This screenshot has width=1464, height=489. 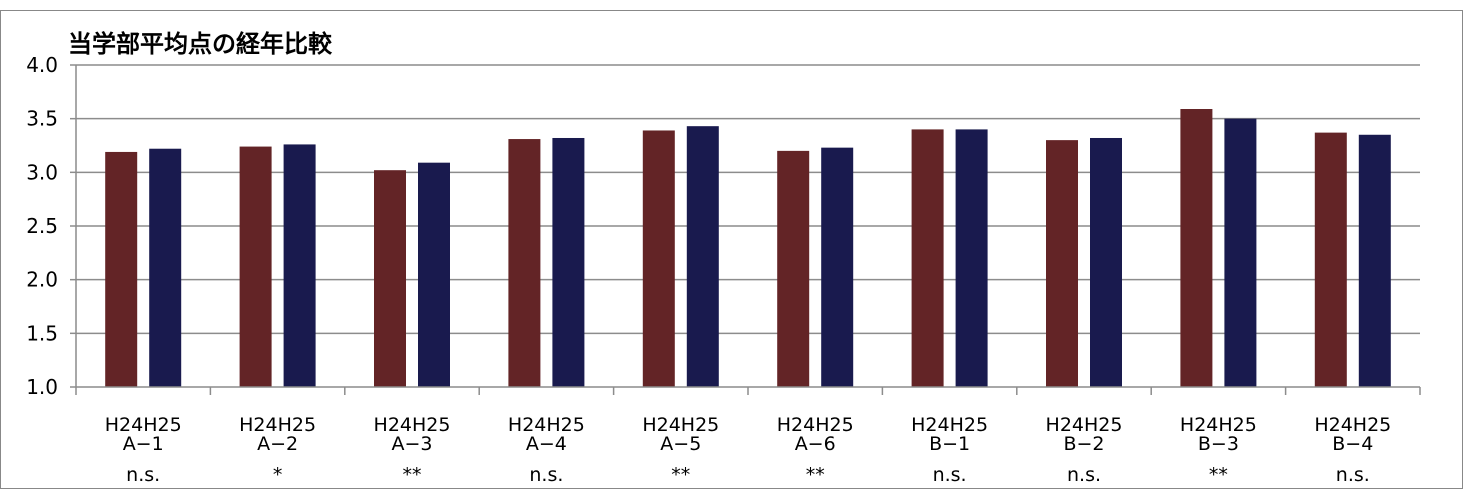 I want to click on x-category-label: A−1, so click(x=143, y=444).